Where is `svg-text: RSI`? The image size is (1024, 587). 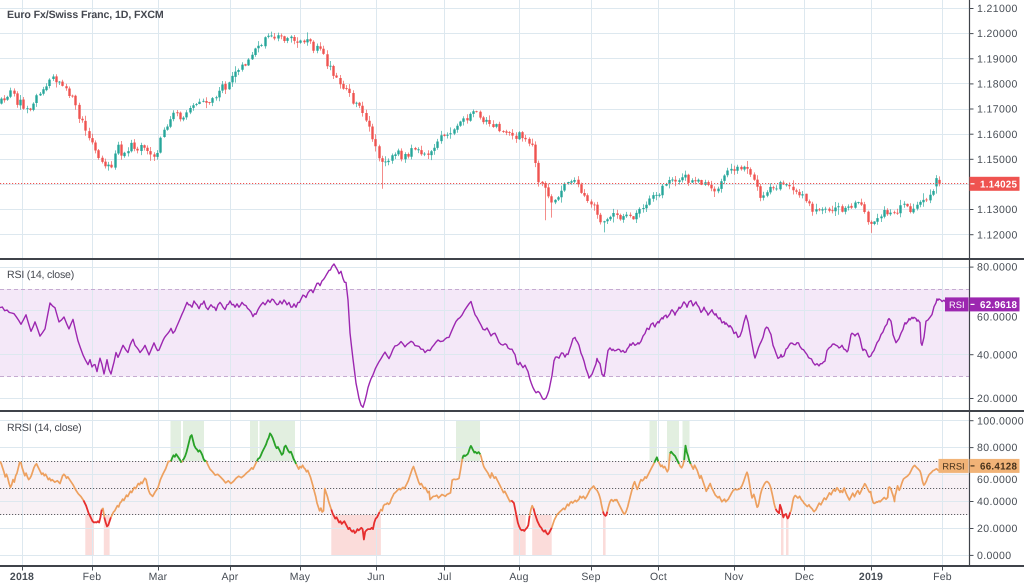
svg-text: RSI is located at coordinates (957, 305).